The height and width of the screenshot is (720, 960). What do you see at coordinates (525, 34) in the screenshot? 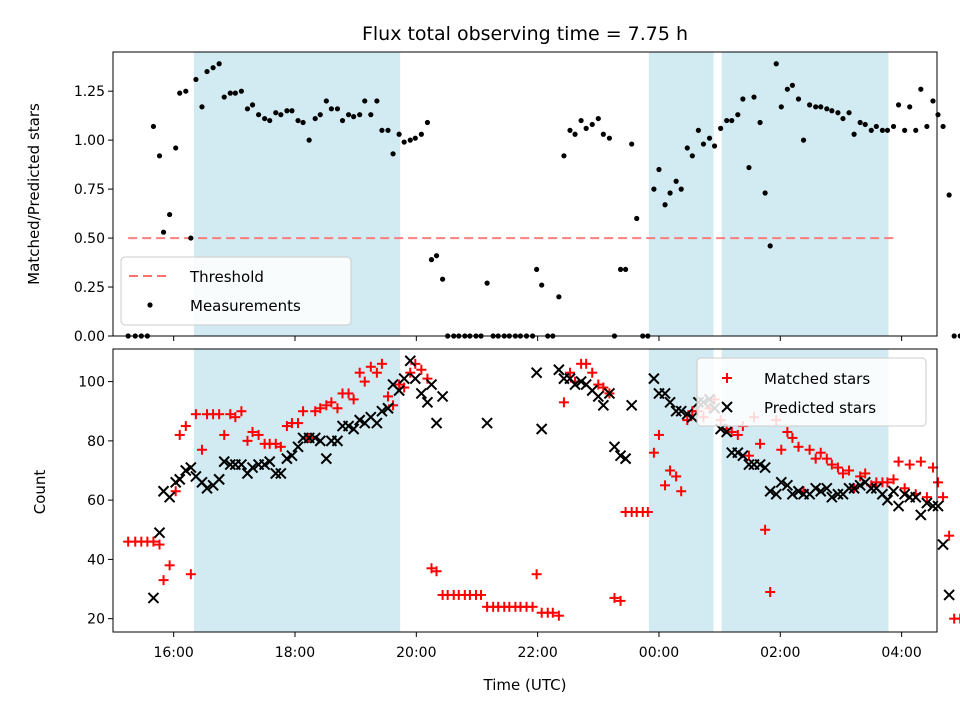
I see `chart-title: Flux total observing time = 7.75 h` at bounding box center [525, 34].